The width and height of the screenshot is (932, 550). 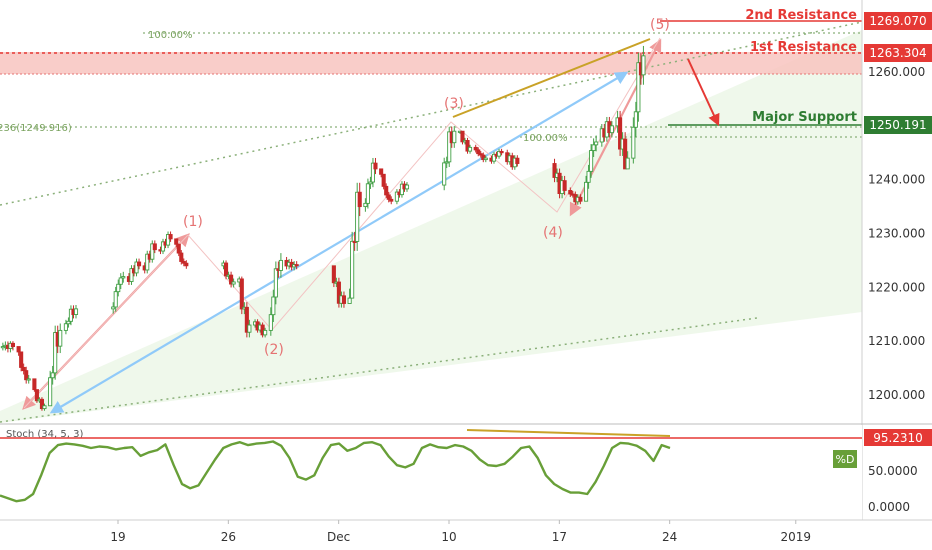 I want to click on 2nd-resistance-value: 1269.070, so click(x=897, y=21).